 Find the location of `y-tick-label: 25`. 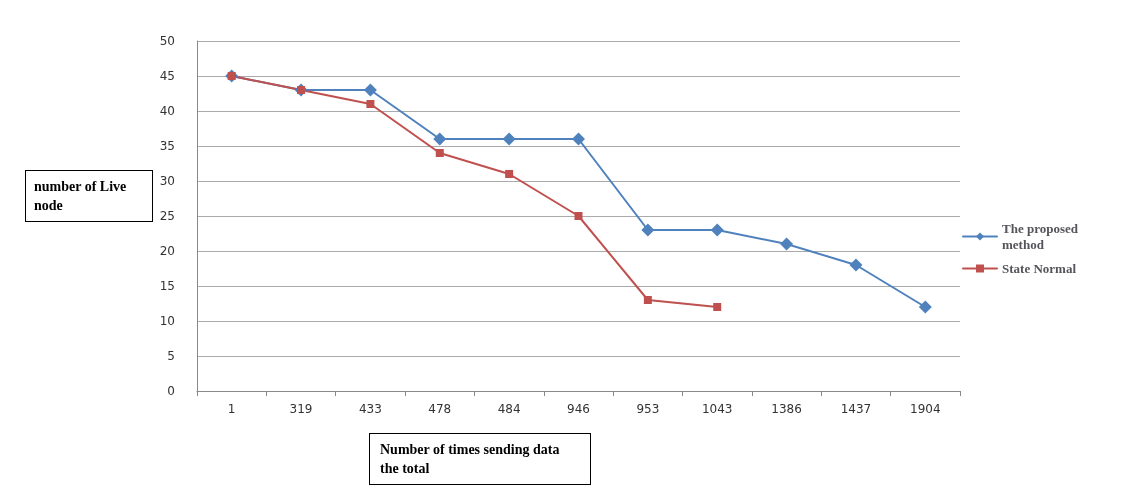

y-tick-label: 25 is located at coordinates (167, 216).